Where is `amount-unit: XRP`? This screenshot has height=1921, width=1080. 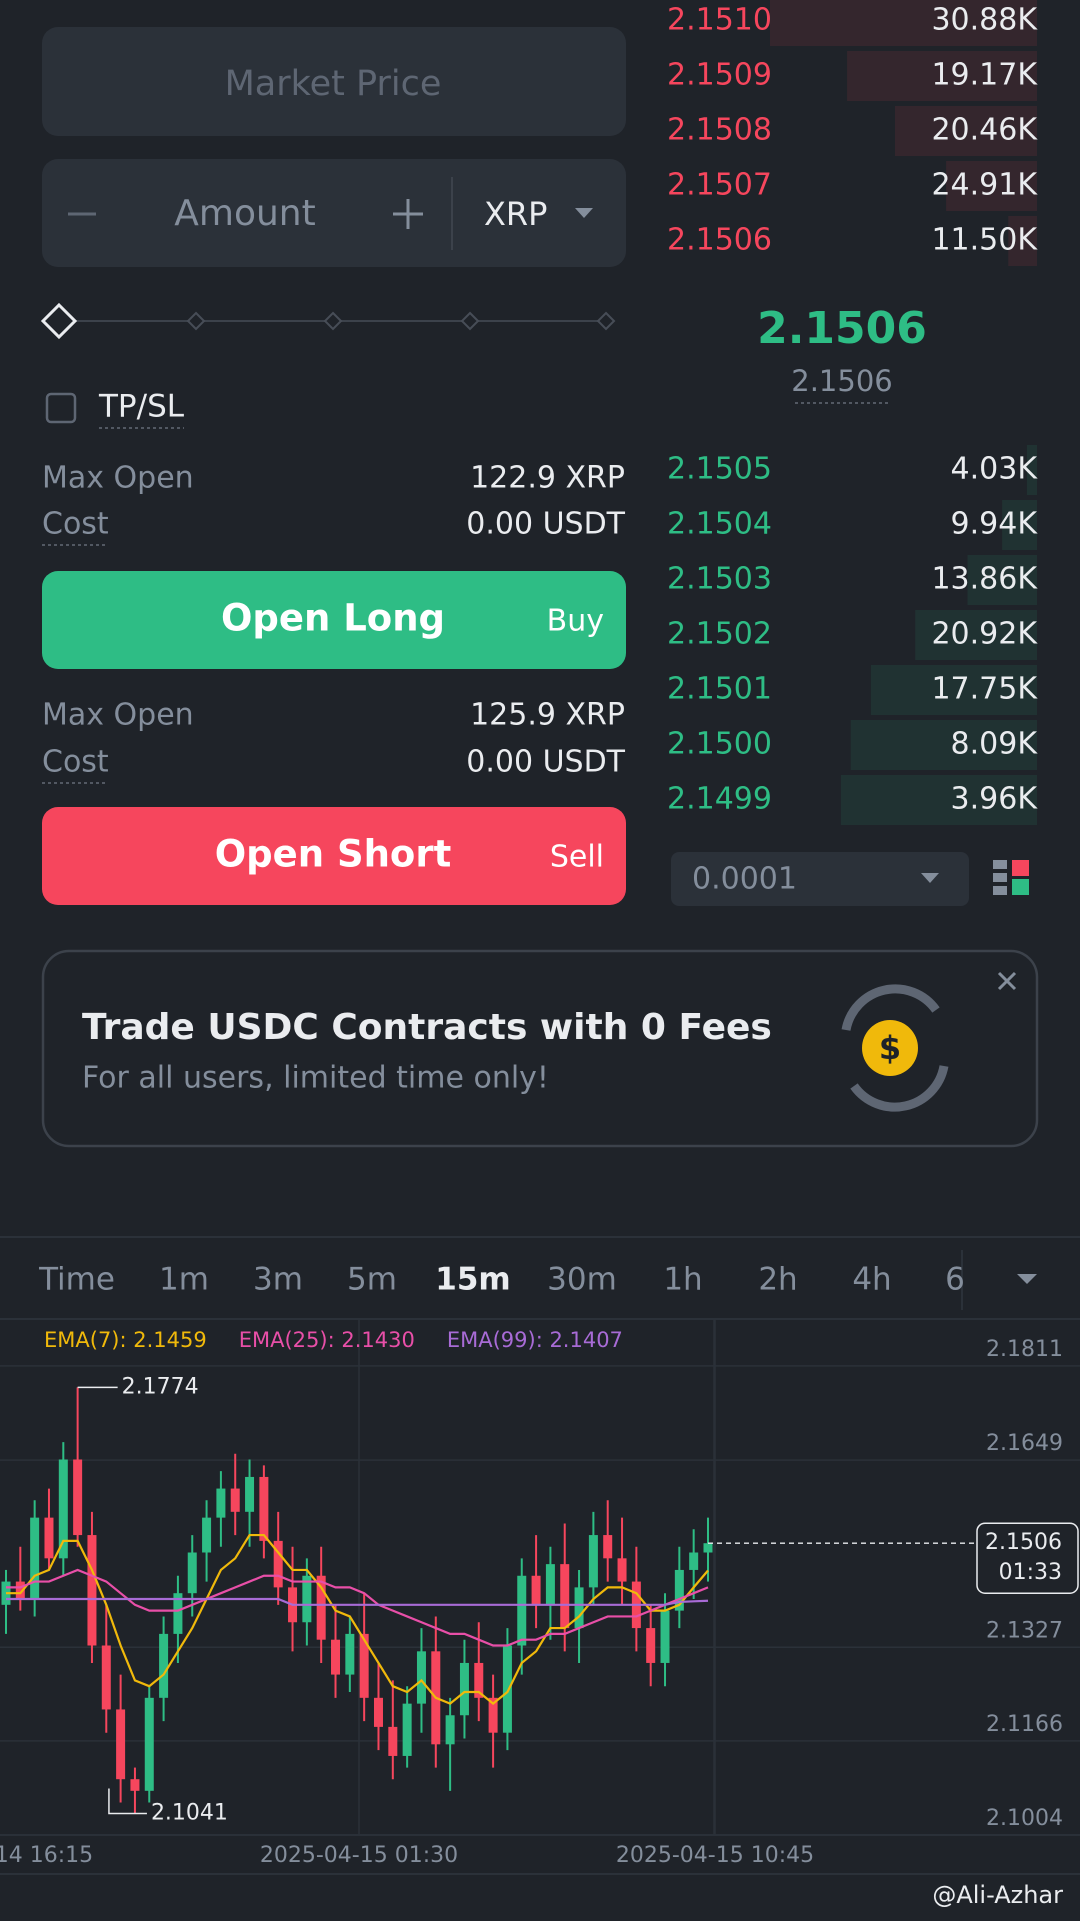
amount-unit: XRP is located at coordinates (515, 214).